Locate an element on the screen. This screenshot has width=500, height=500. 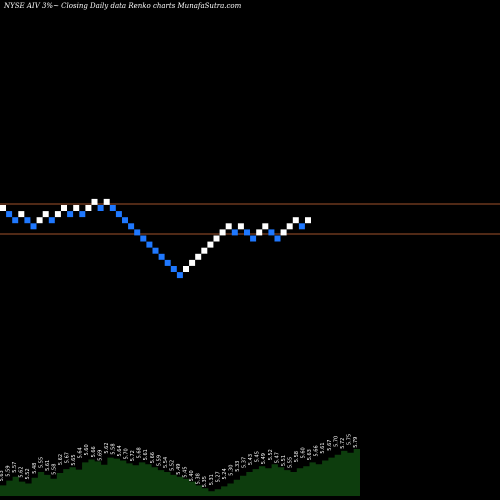
volume-value-label: 5.31 is located at coordinates (212, 479).